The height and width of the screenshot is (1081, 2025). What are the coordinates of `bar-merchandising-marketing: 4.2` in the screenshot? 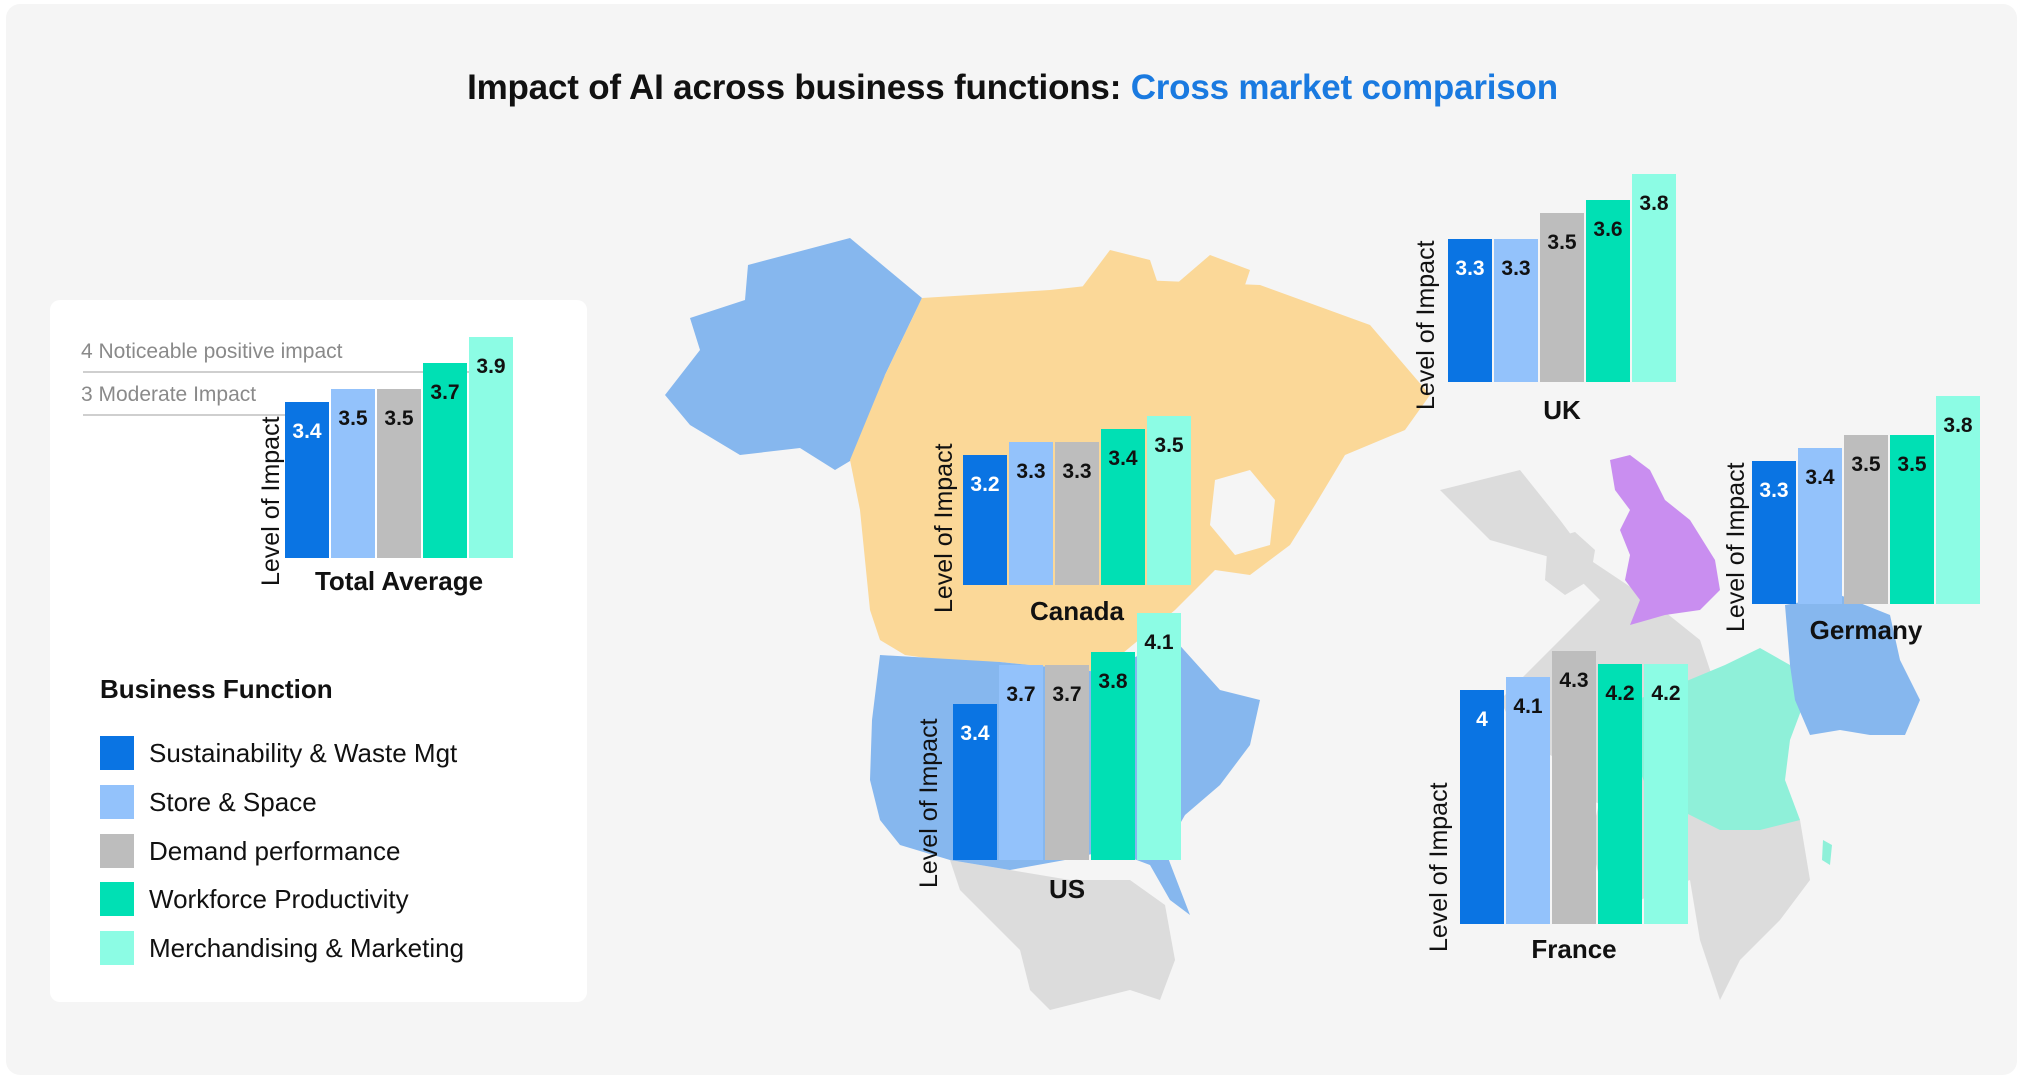 It's located at (1666, 794).